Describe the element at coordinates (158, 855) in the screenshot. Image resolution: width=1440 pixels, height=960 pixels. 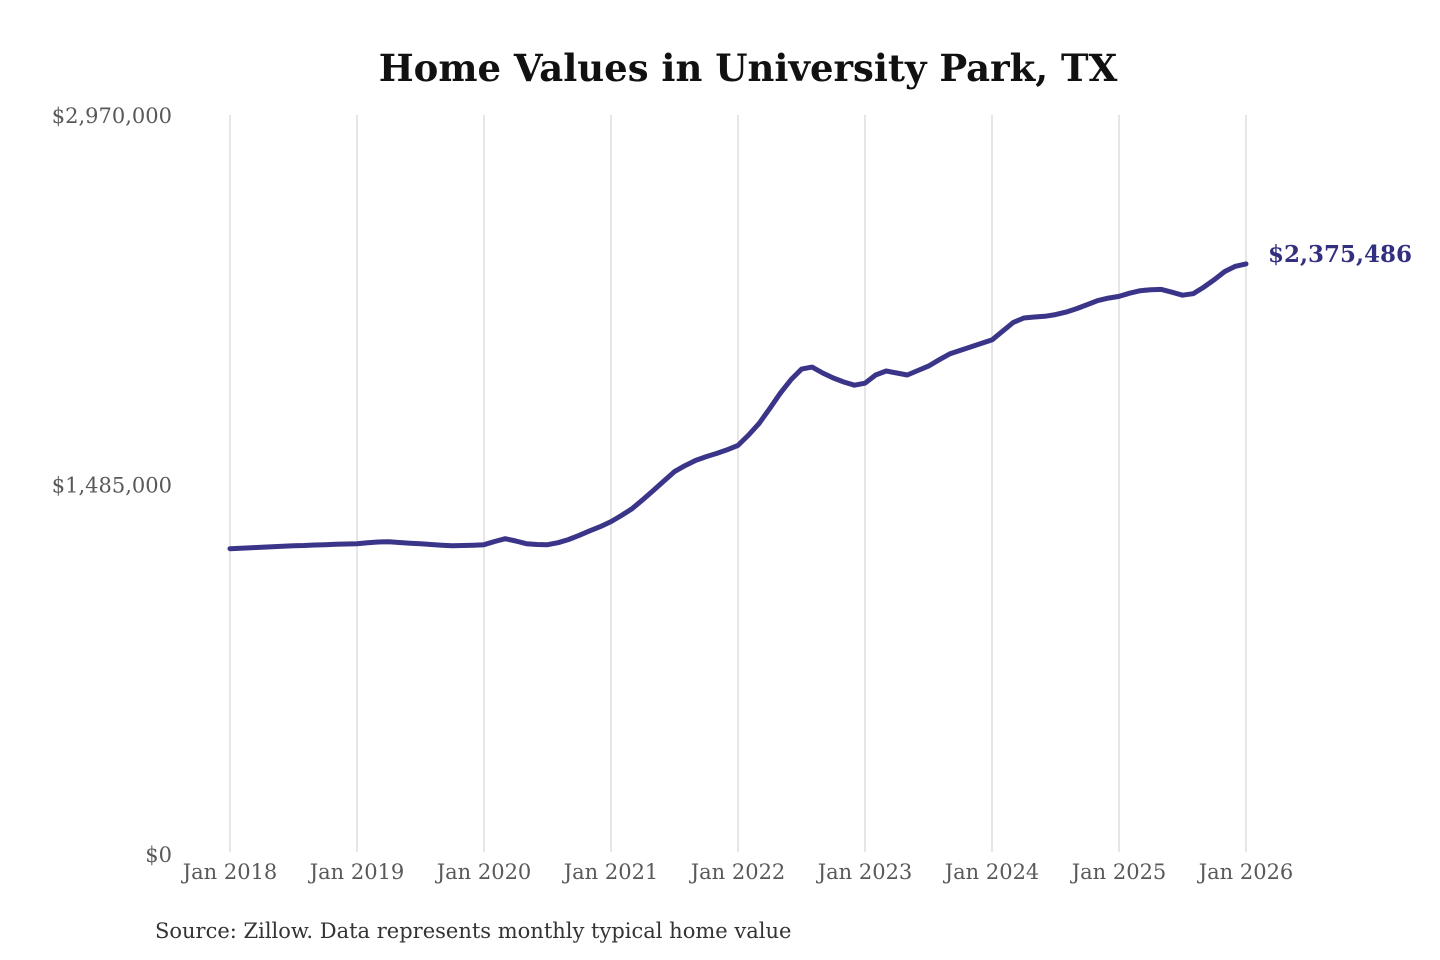
I see `y-axis-tick-label: $0` at that location.